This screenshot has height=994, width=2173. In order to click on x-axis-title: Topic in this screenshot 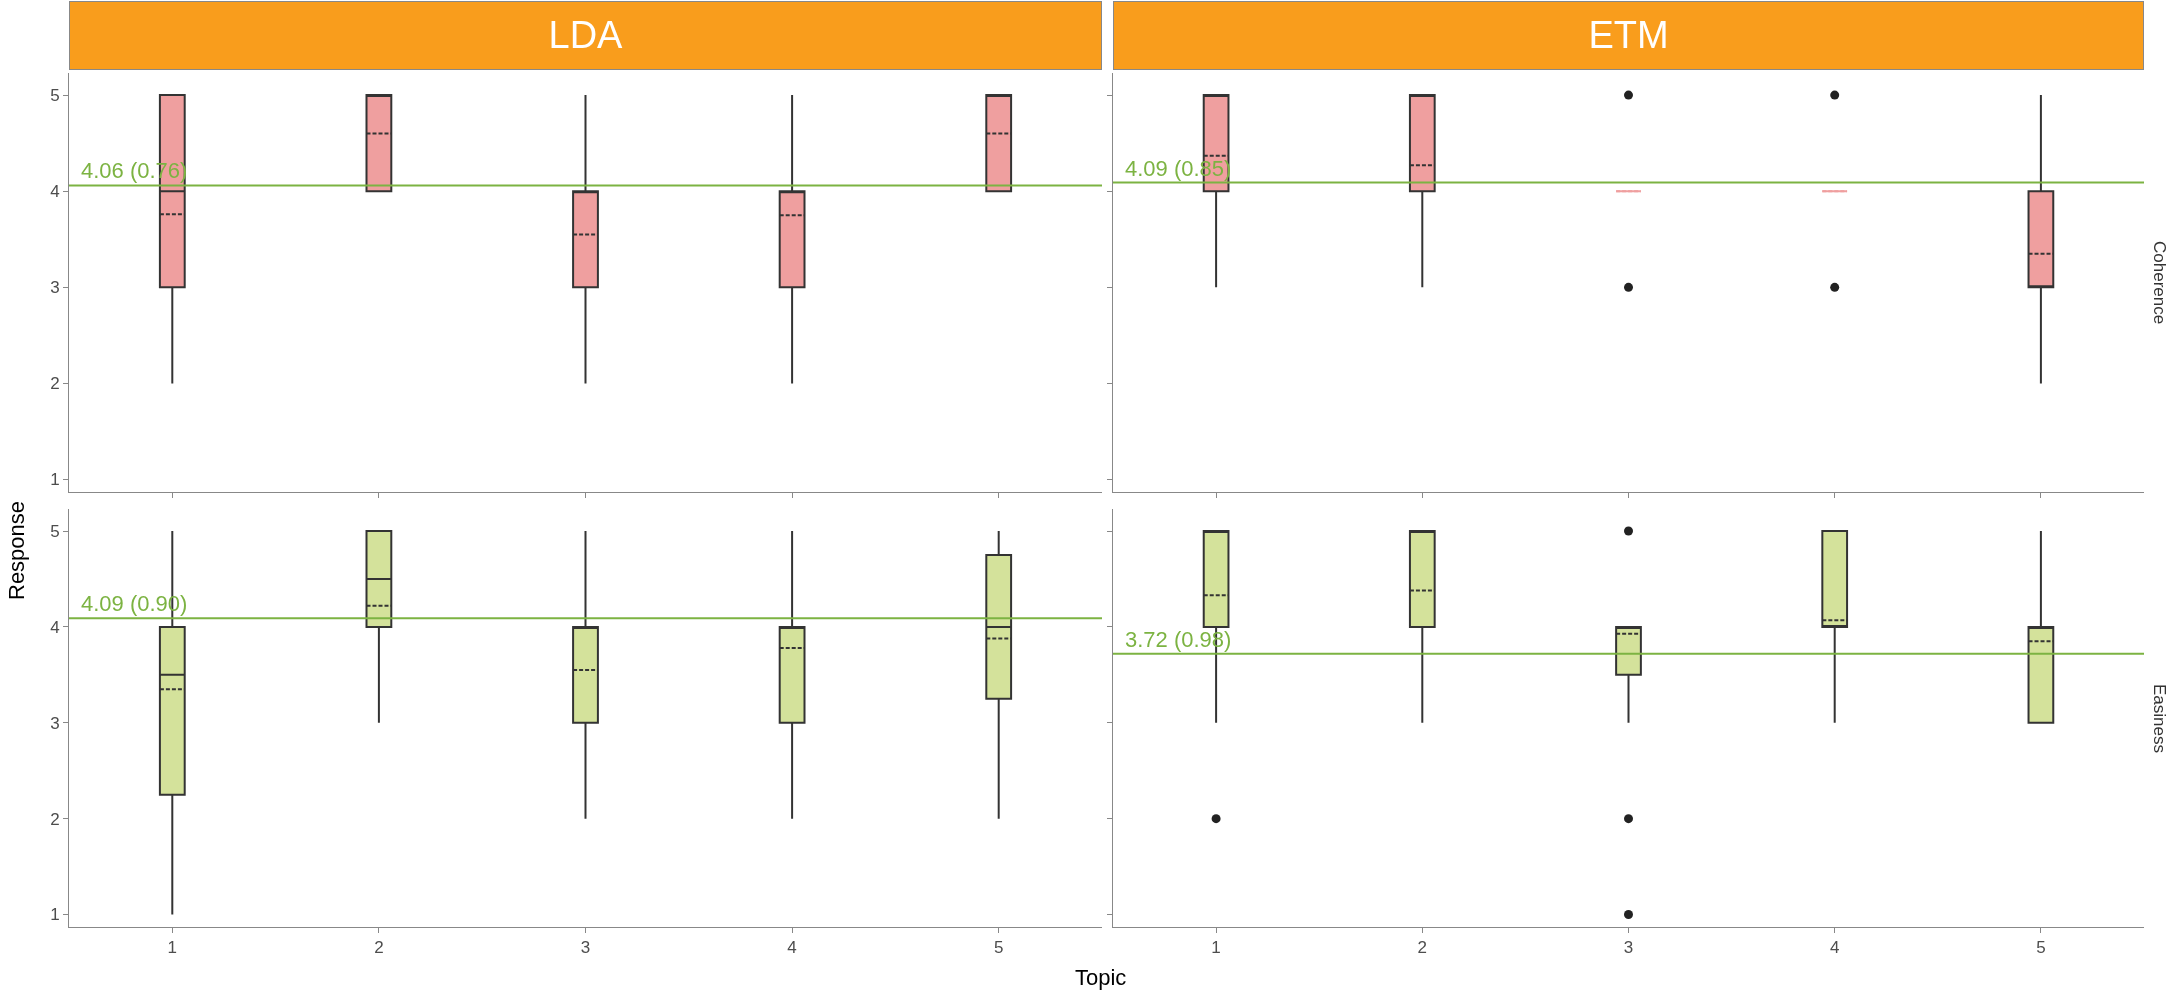, I will do `click(1101, 978)`.